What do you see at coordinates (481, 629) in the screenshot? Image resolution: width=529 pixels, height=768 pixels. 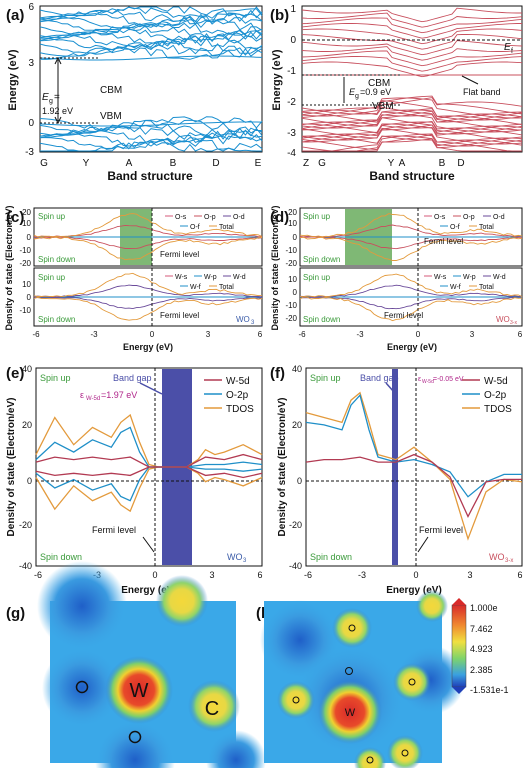 I see `colorbar-tick: 7.462` at bounding box center [481, 629].